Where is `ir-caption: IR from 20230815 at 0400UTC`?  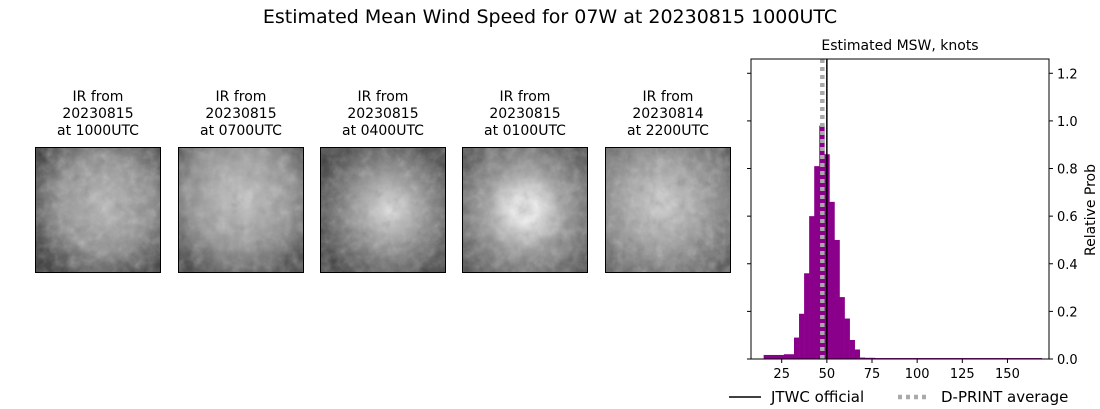 ir-caption: IR from 20230815 at 0400UTC is located at coordinates (383, 114).